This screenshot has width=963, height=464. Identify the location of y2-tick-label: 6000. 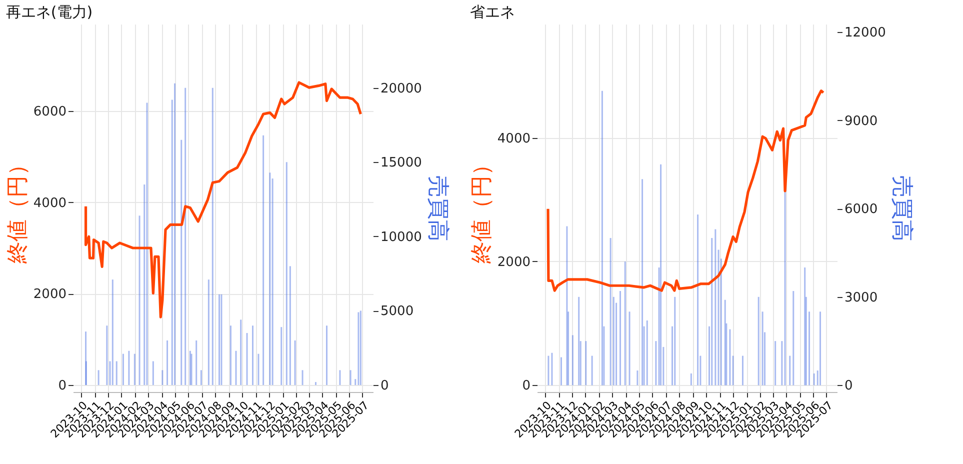
(861, 210).